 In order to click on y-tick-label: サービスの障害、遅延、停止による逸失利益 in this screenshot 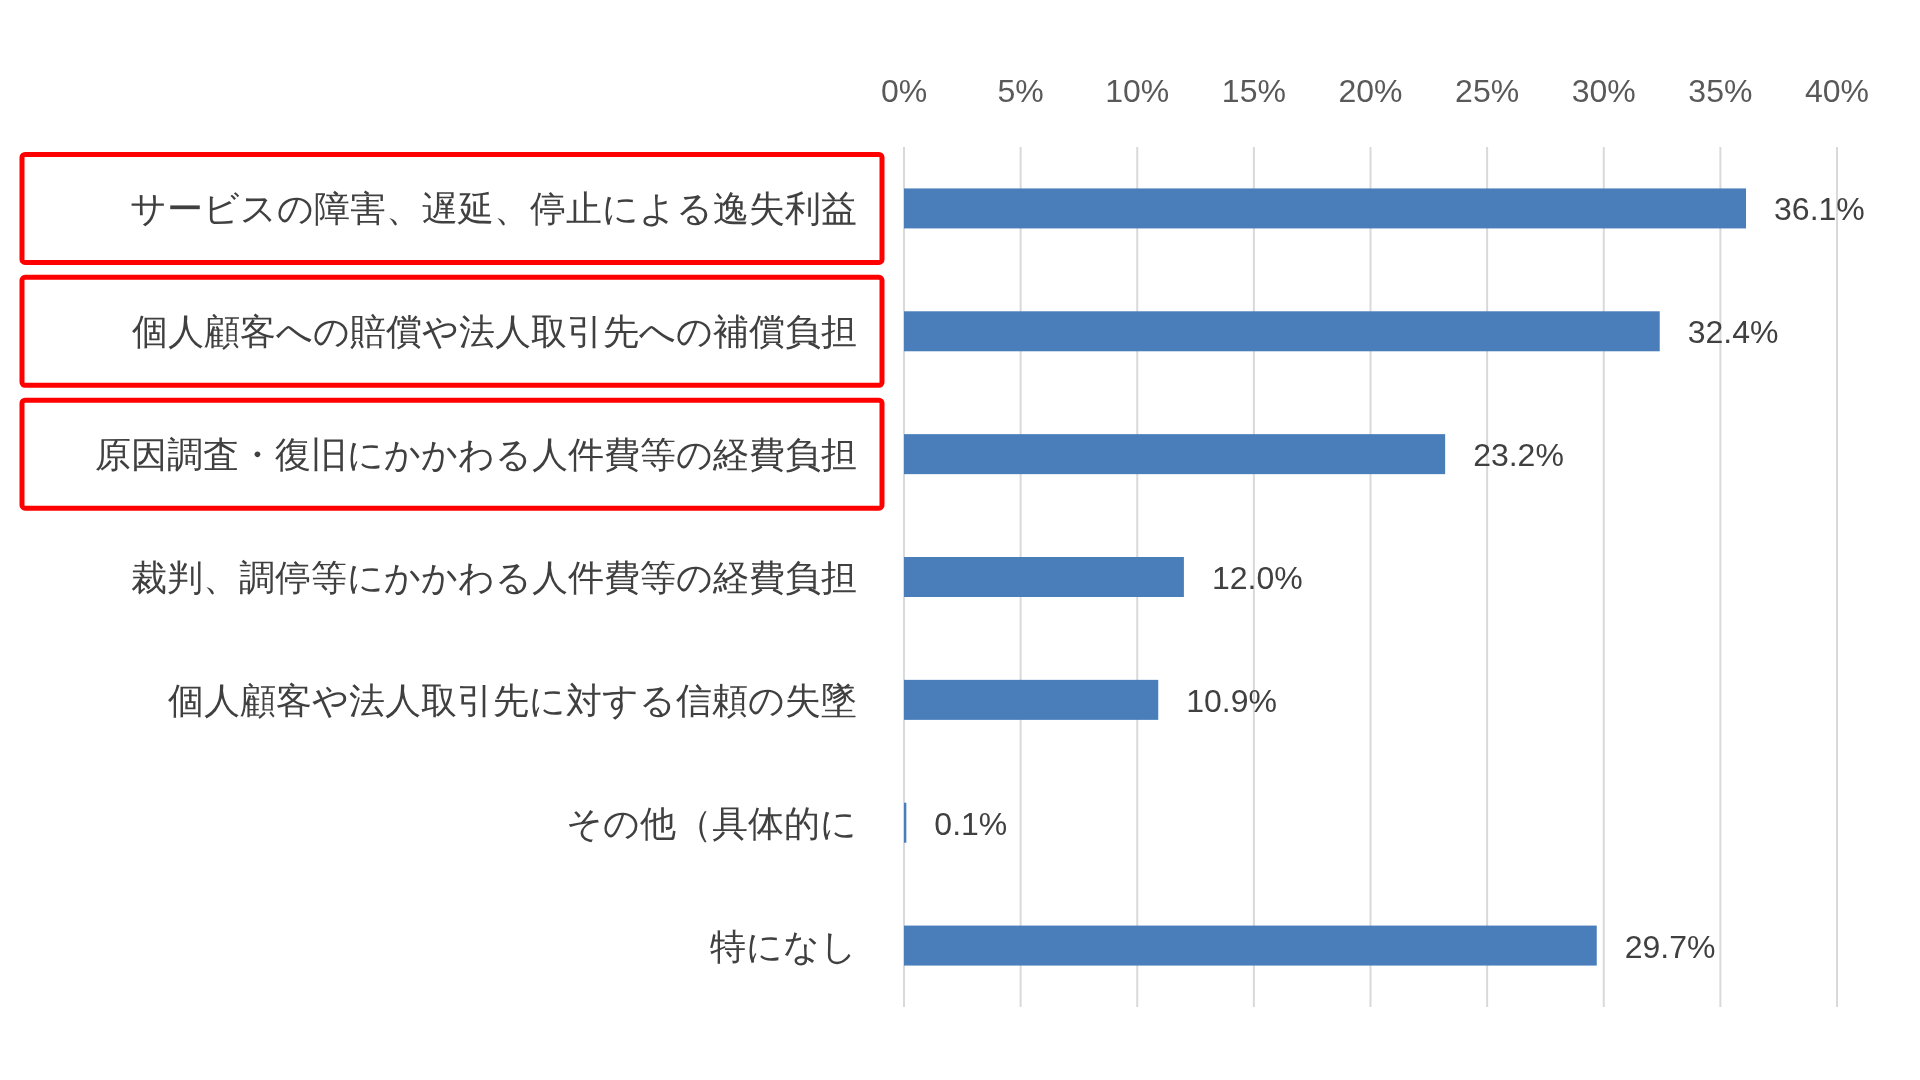, I will do `click(493, 209)`.